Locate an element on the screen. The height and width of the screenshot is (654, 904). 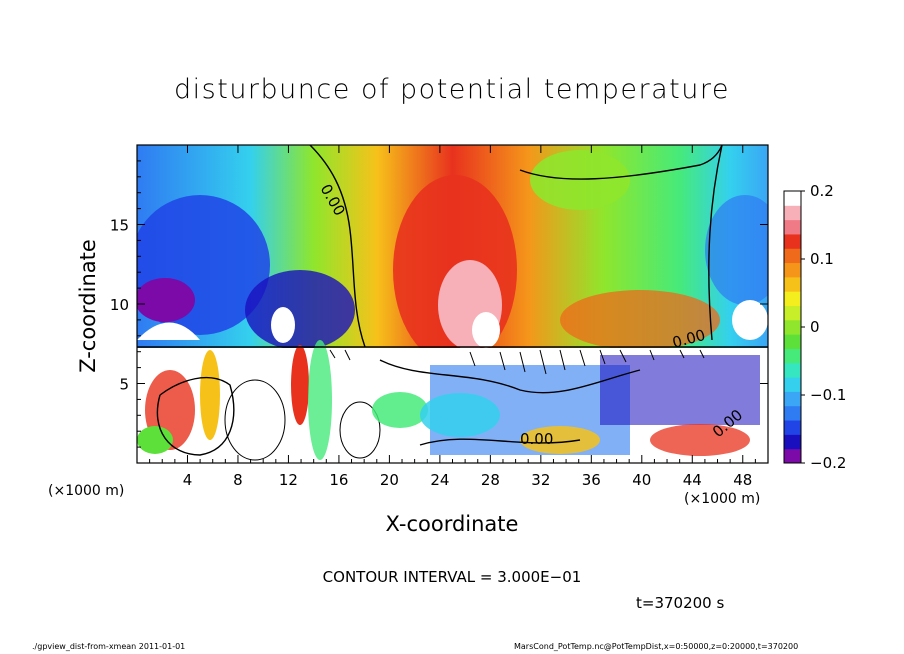
x-tick-label: 28 is located at coordinates (490, 480).